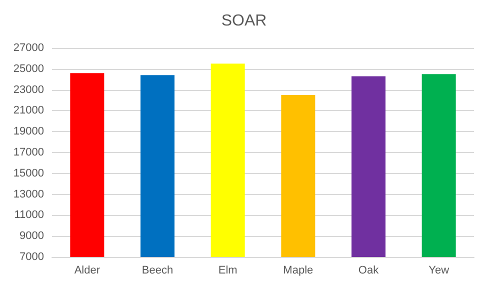 The image size is (488, 298). What do you see at coordinates (298, 270) in the screenshot?
I see `x-tick-label: Maple` at bounding box center [298, 270].